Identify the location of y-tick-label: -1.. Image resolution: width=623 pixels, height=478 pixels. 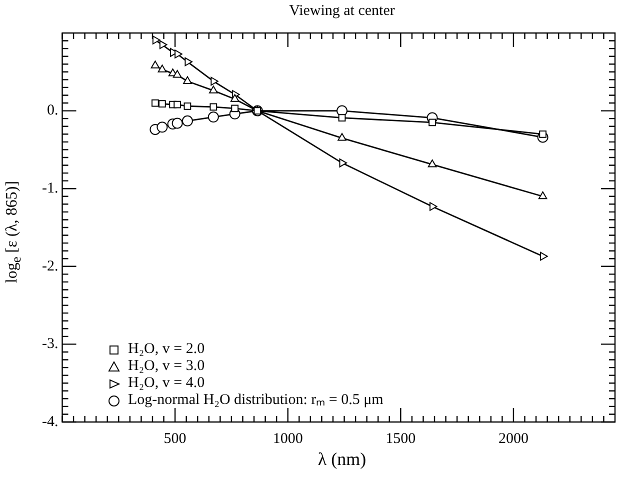
(50, 188).